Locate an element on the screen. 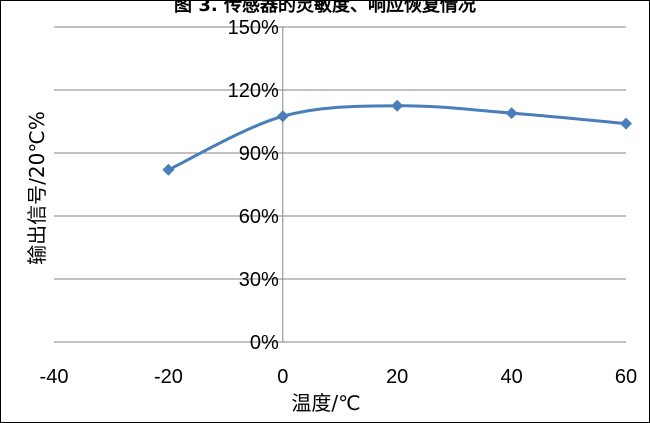 This screenshot has width=650, height=423. series-line is located at coordinates (397, 138).